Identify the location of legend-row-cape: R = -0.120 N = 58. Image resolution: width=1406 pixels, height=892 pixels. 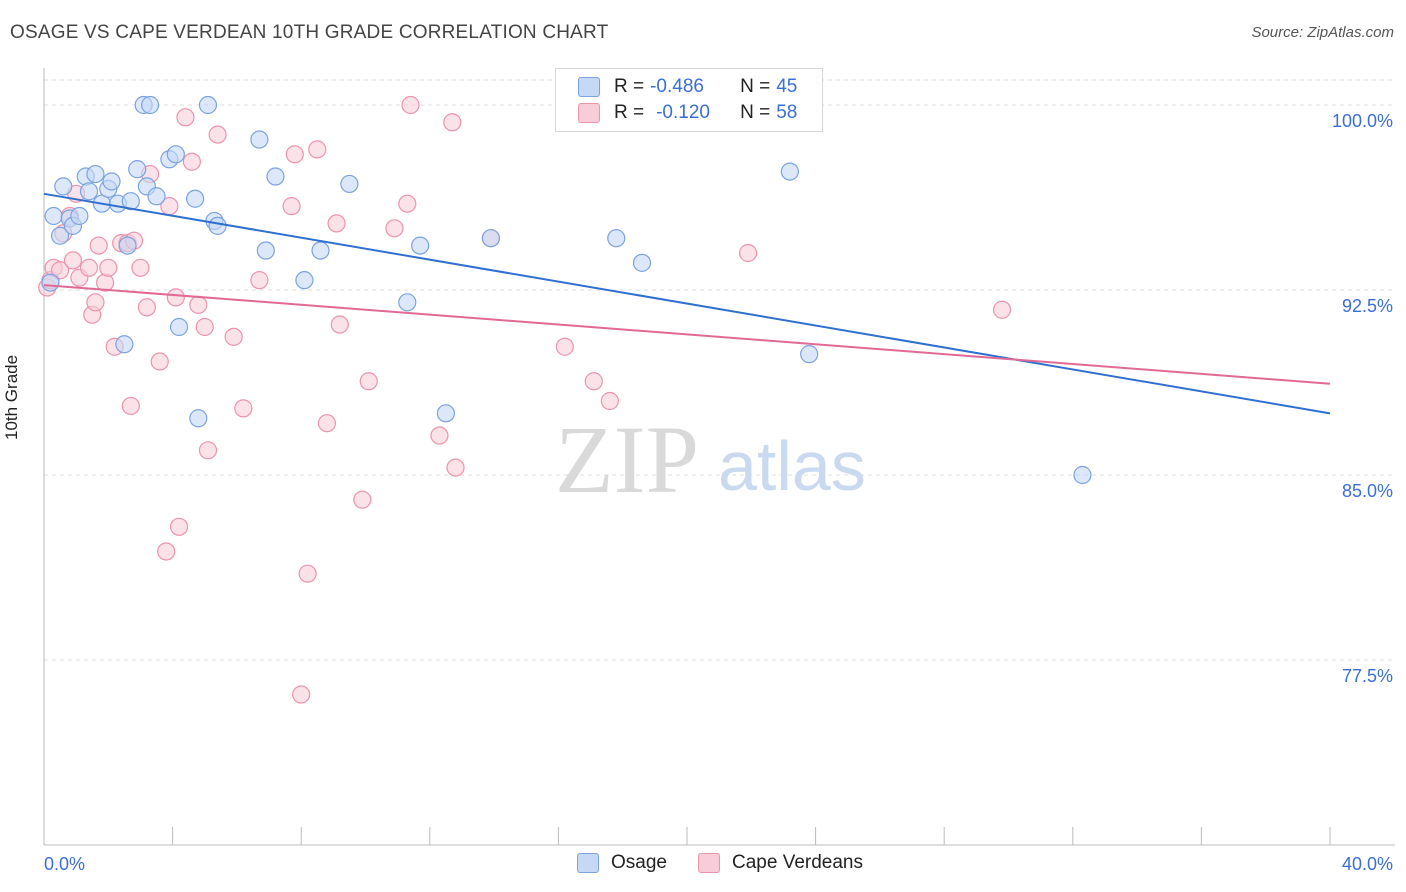
(687, 113).